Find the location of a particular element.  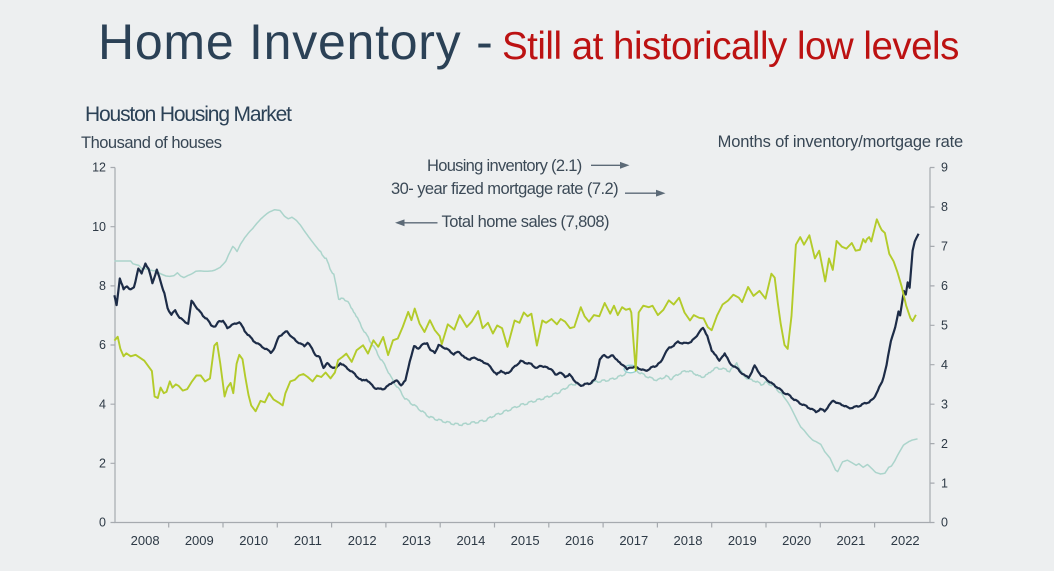

svg-text: 2009 is located at coordinates (199, 540).